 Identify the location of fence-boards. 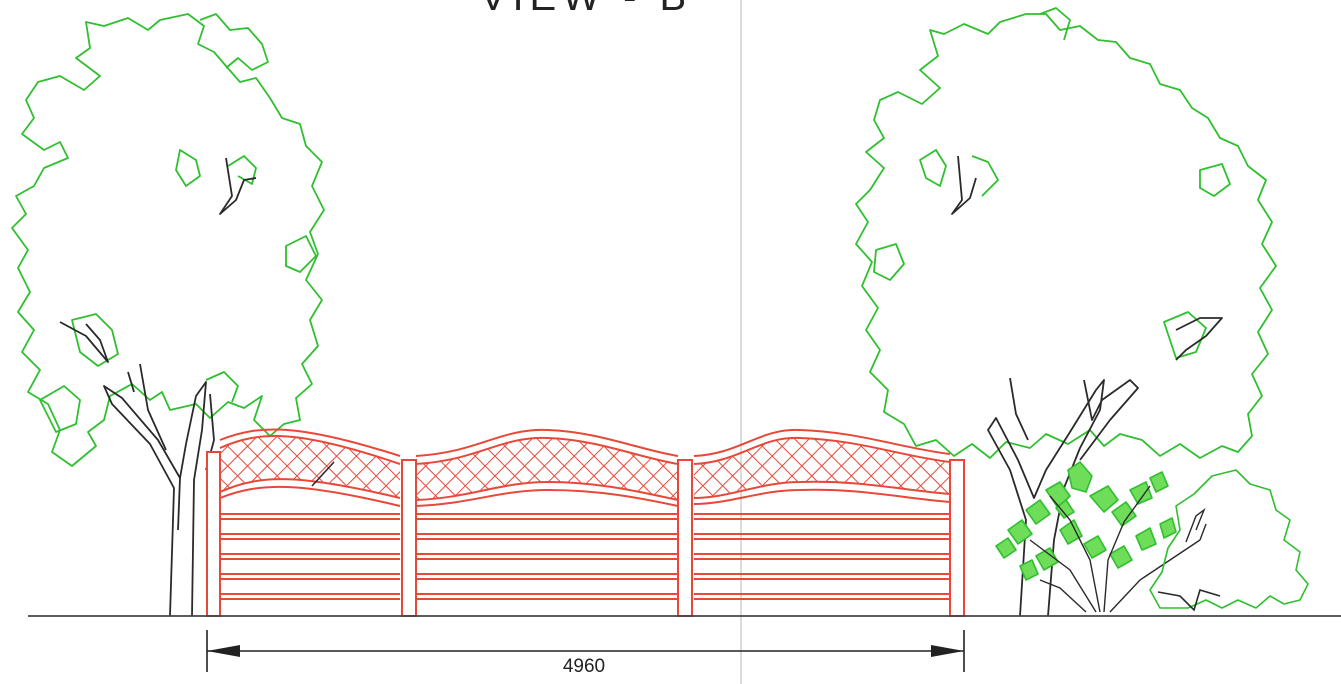
(585, 556).